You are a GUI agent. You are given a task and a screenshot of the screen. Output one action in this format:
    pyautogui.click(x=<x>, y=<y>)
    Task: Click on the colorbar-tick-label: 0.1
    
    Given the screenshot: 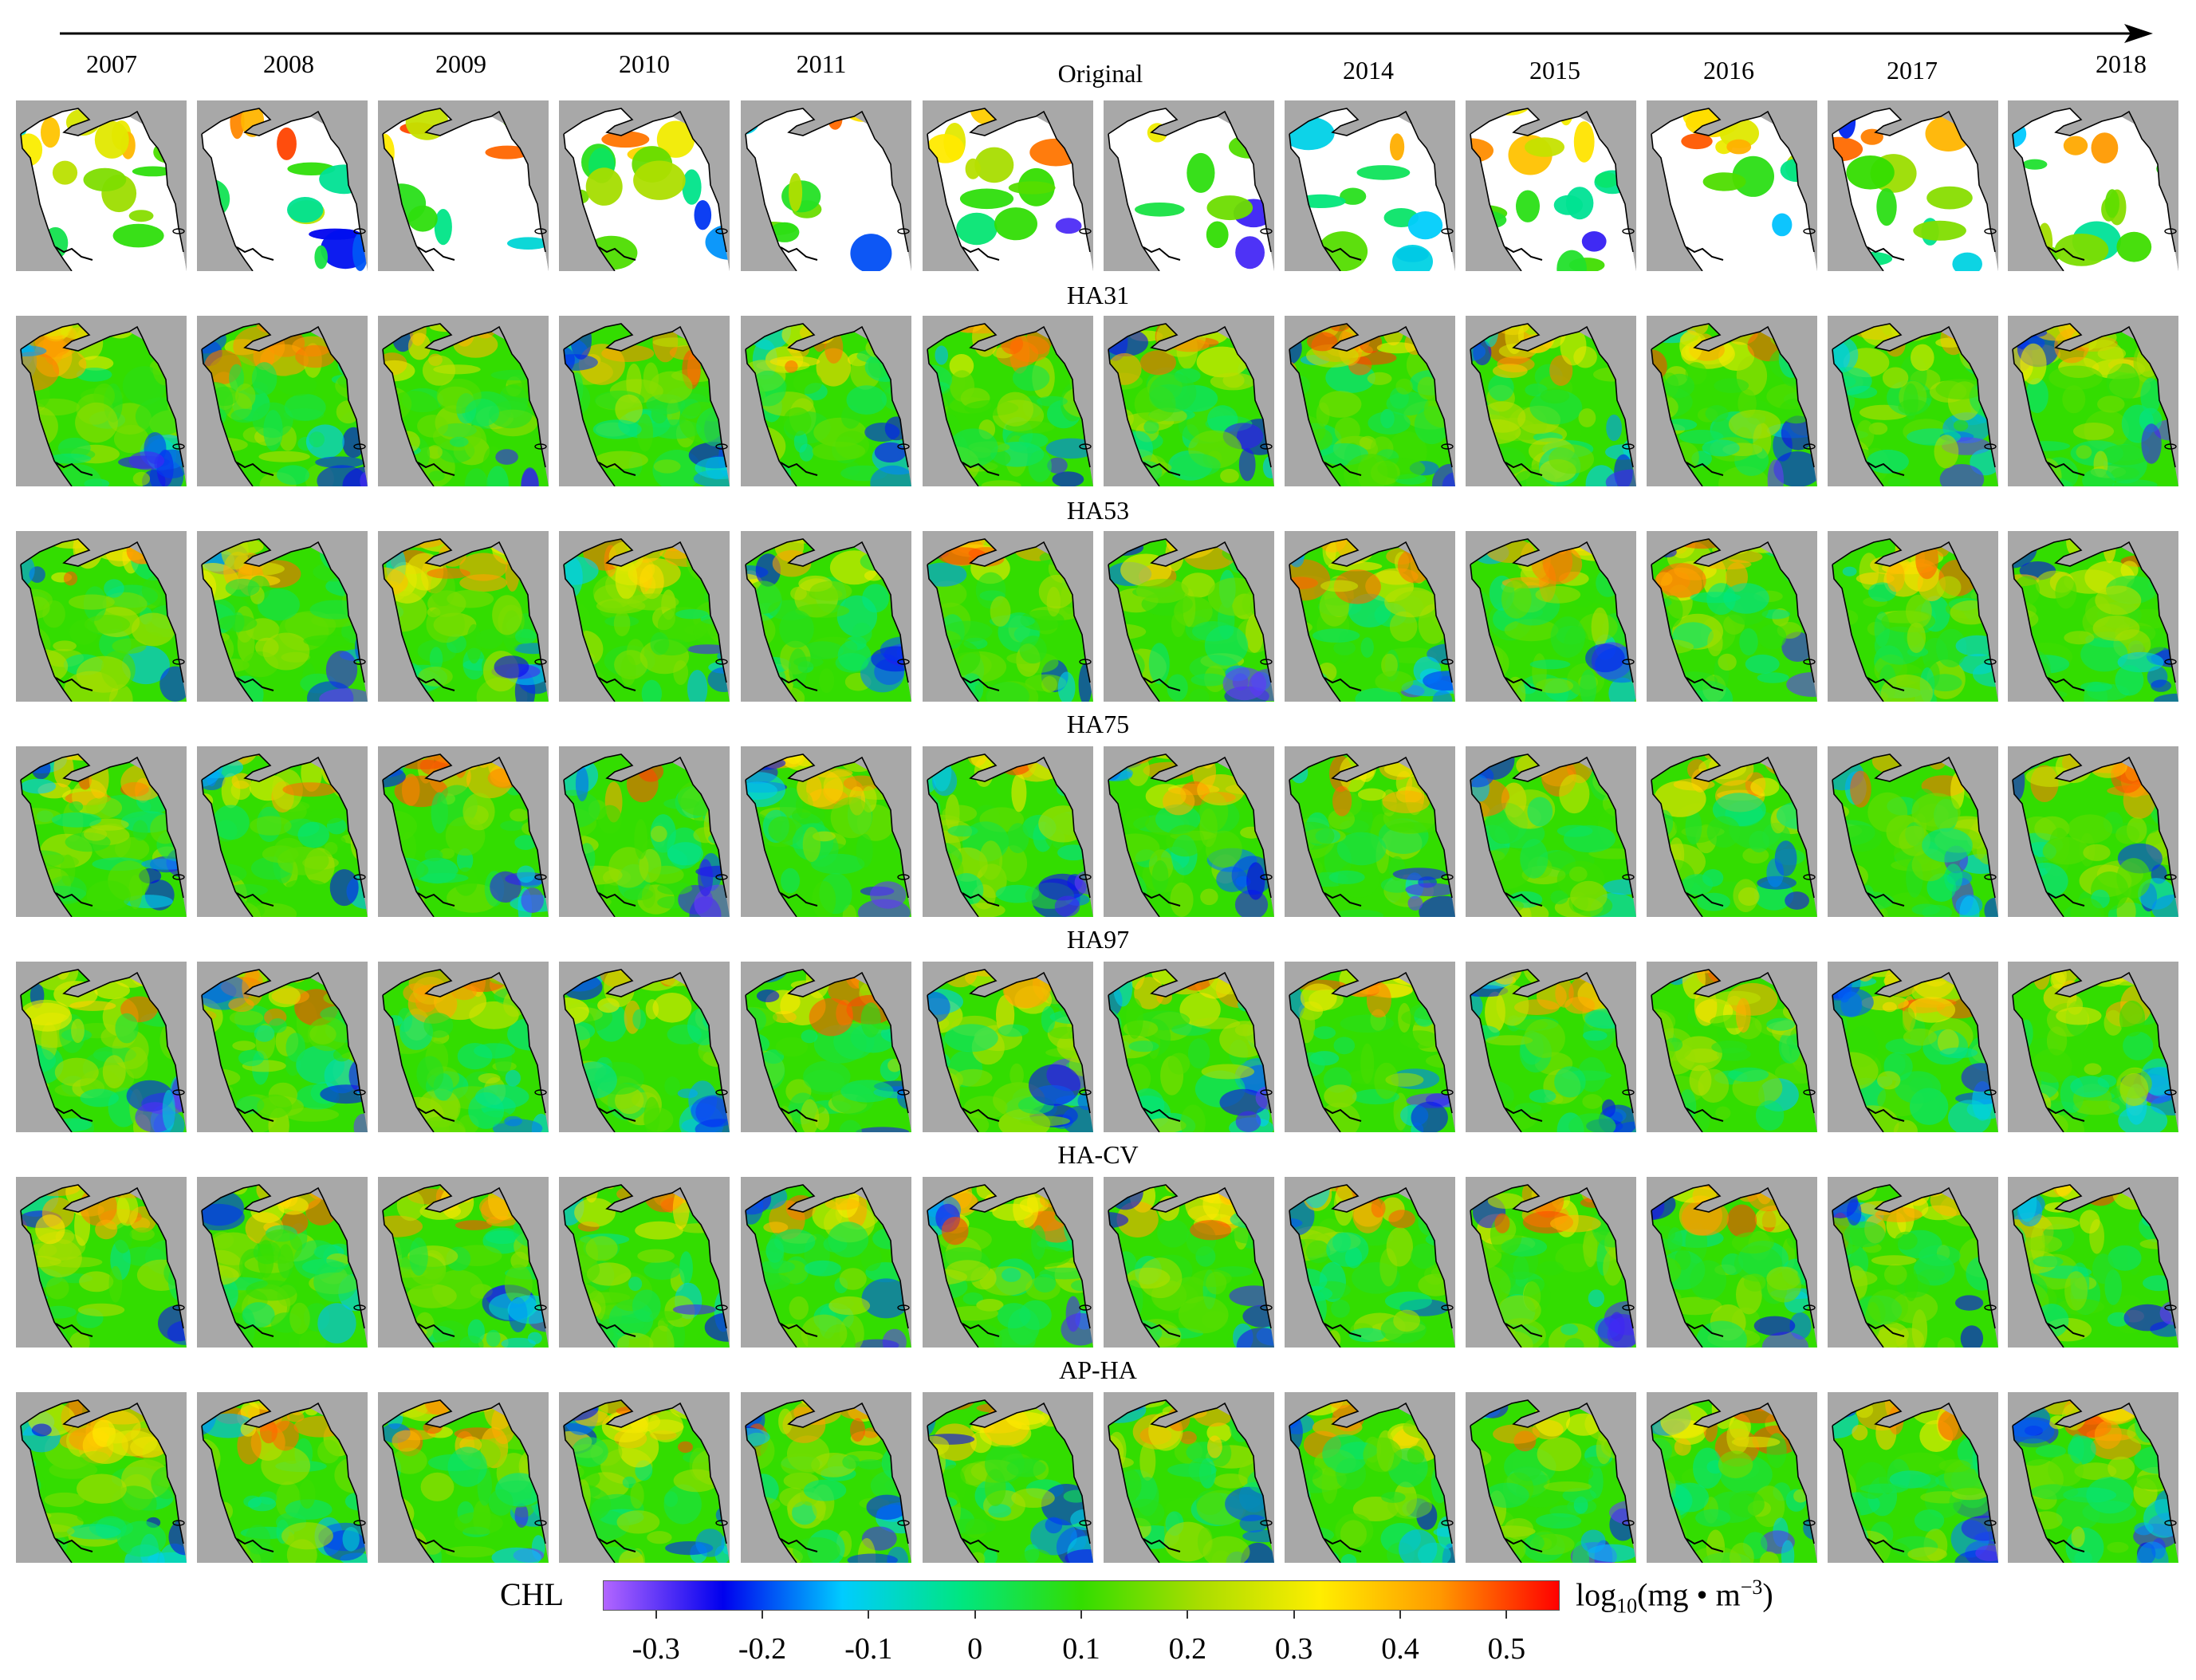 What is the action you would take?
    pyautogui.click(x=1081, y=1649)
    